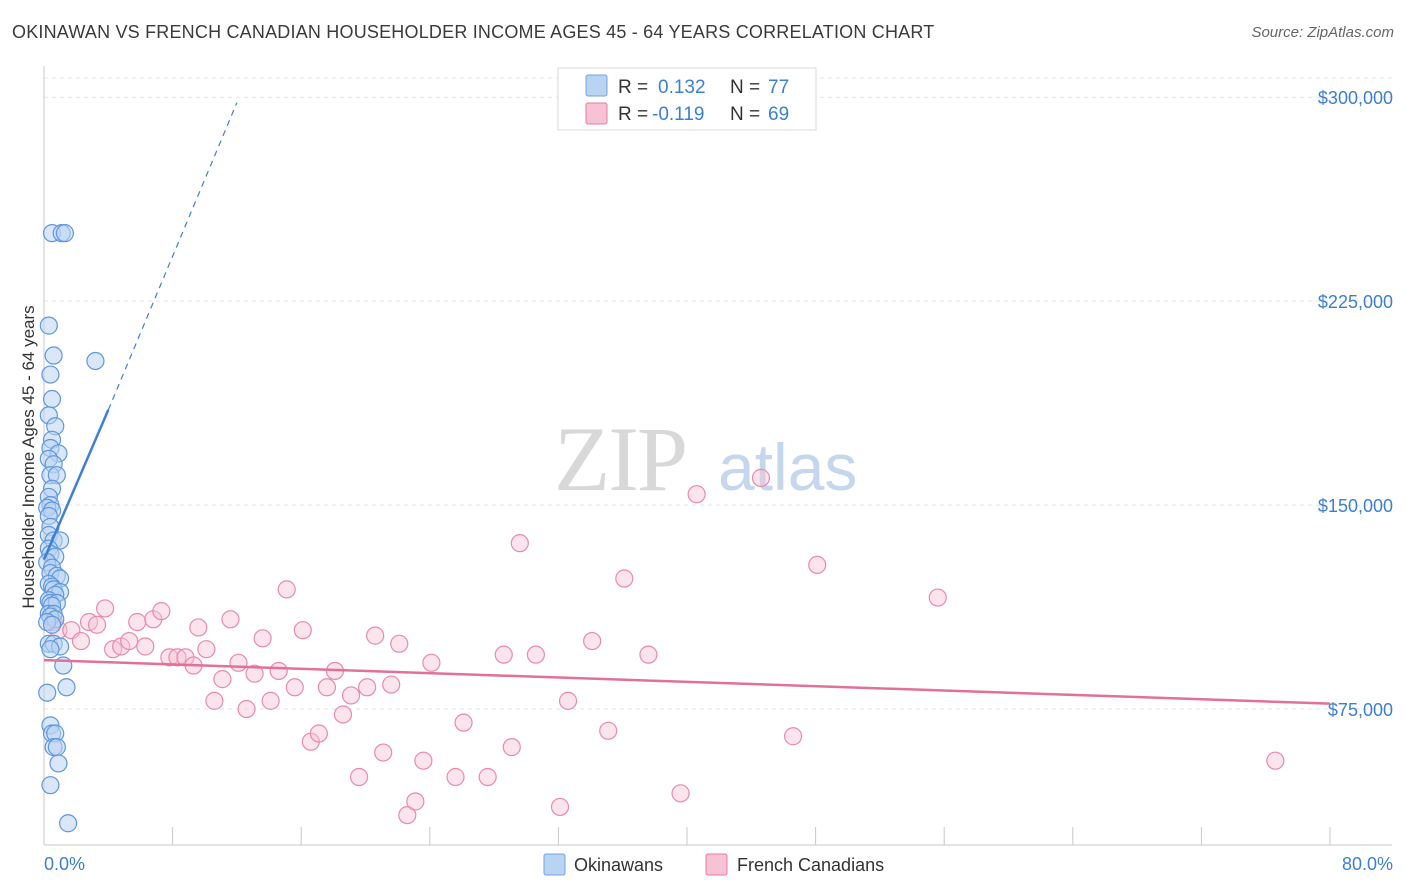 The height and width of the screenshot is (892, 1406). I want to click on y-tick-label: $75,000, so click(1360, 710).